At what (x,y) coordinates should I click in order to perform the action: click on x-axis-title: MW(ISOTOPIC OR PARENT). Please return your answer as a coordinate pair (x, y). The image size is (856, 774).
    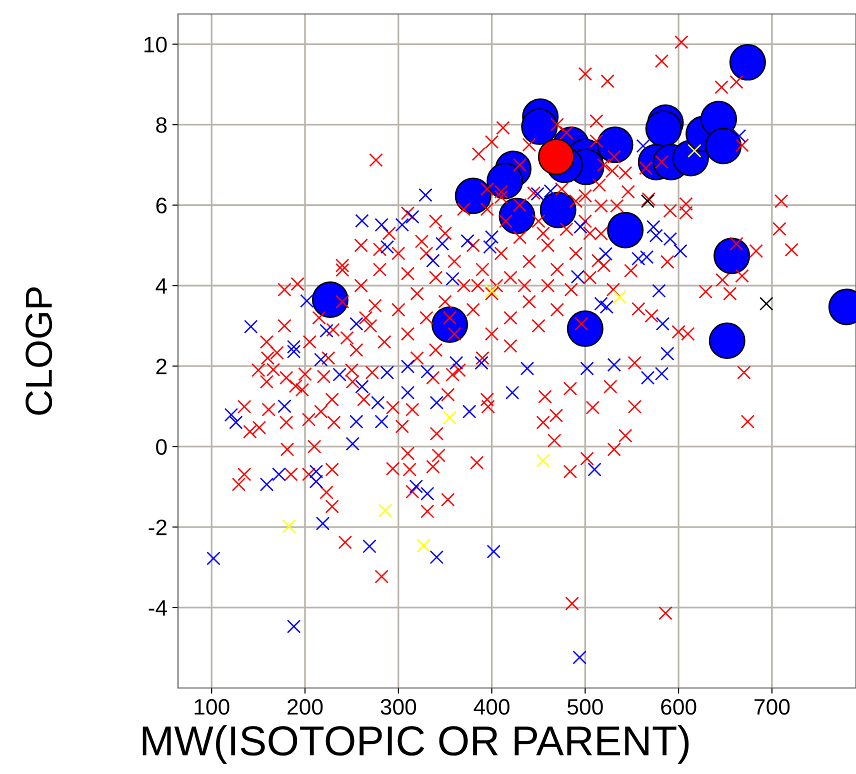
    Looking at the image, I should click on (415, 744).